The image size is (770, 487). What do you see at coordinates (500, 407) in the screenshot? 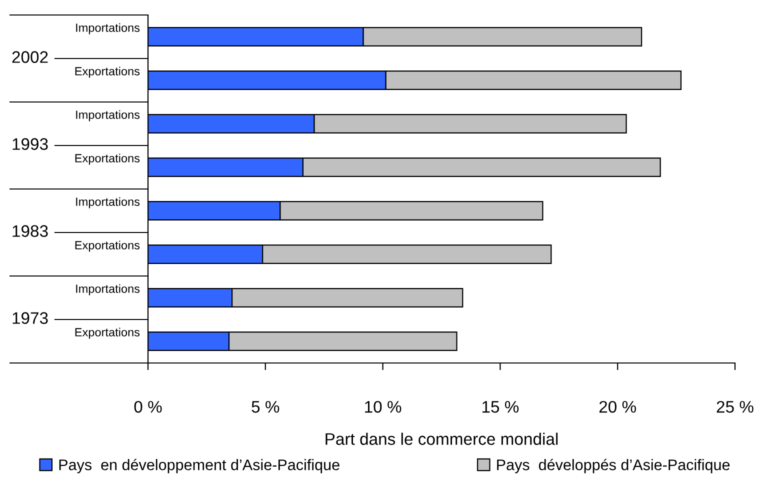
I see `x-tick-label: 15 %` at bounding box center [500, 407].